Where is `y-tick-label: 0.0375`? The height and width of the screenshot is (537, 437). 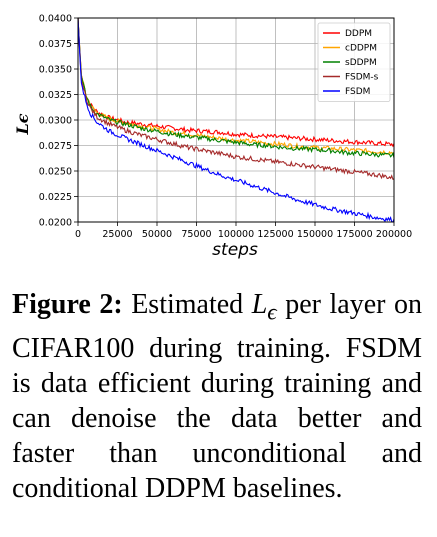
y-tick-label: 0.0375 is located at coordinates (55, 44).